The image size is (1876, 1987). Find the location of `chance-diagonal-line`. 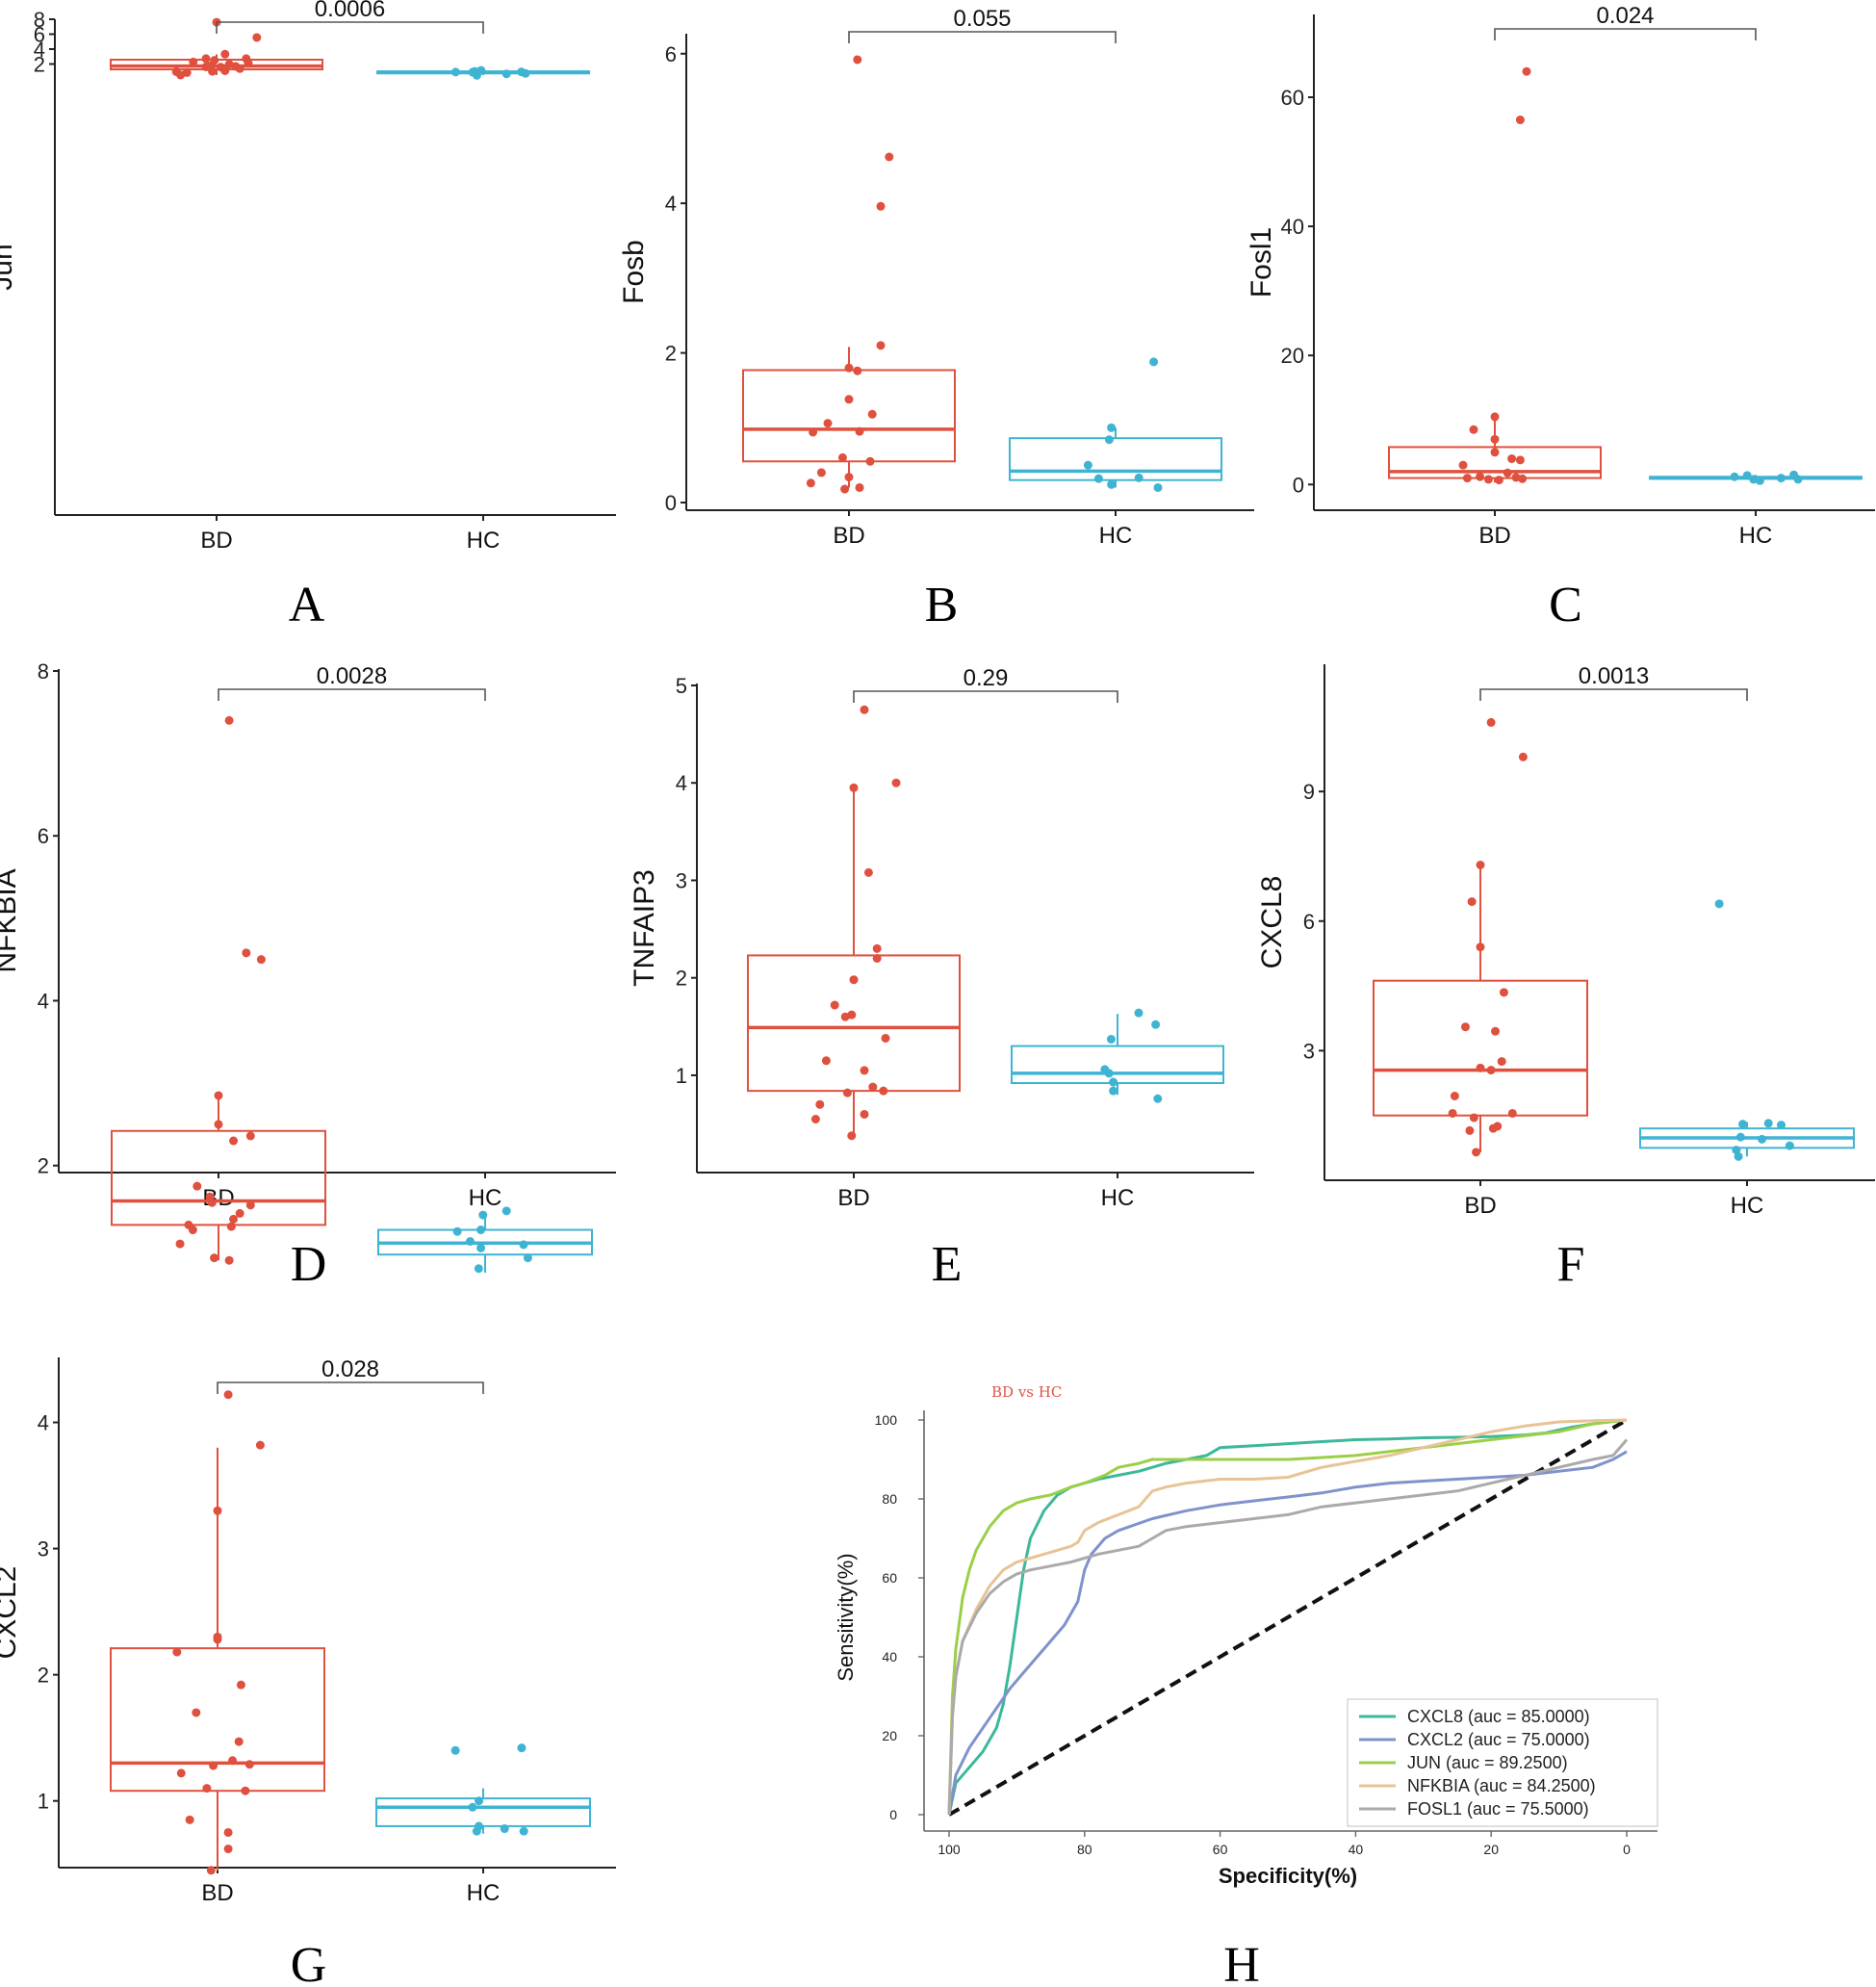

chance-diagonal-line is located at coordinates (1288, 1617).